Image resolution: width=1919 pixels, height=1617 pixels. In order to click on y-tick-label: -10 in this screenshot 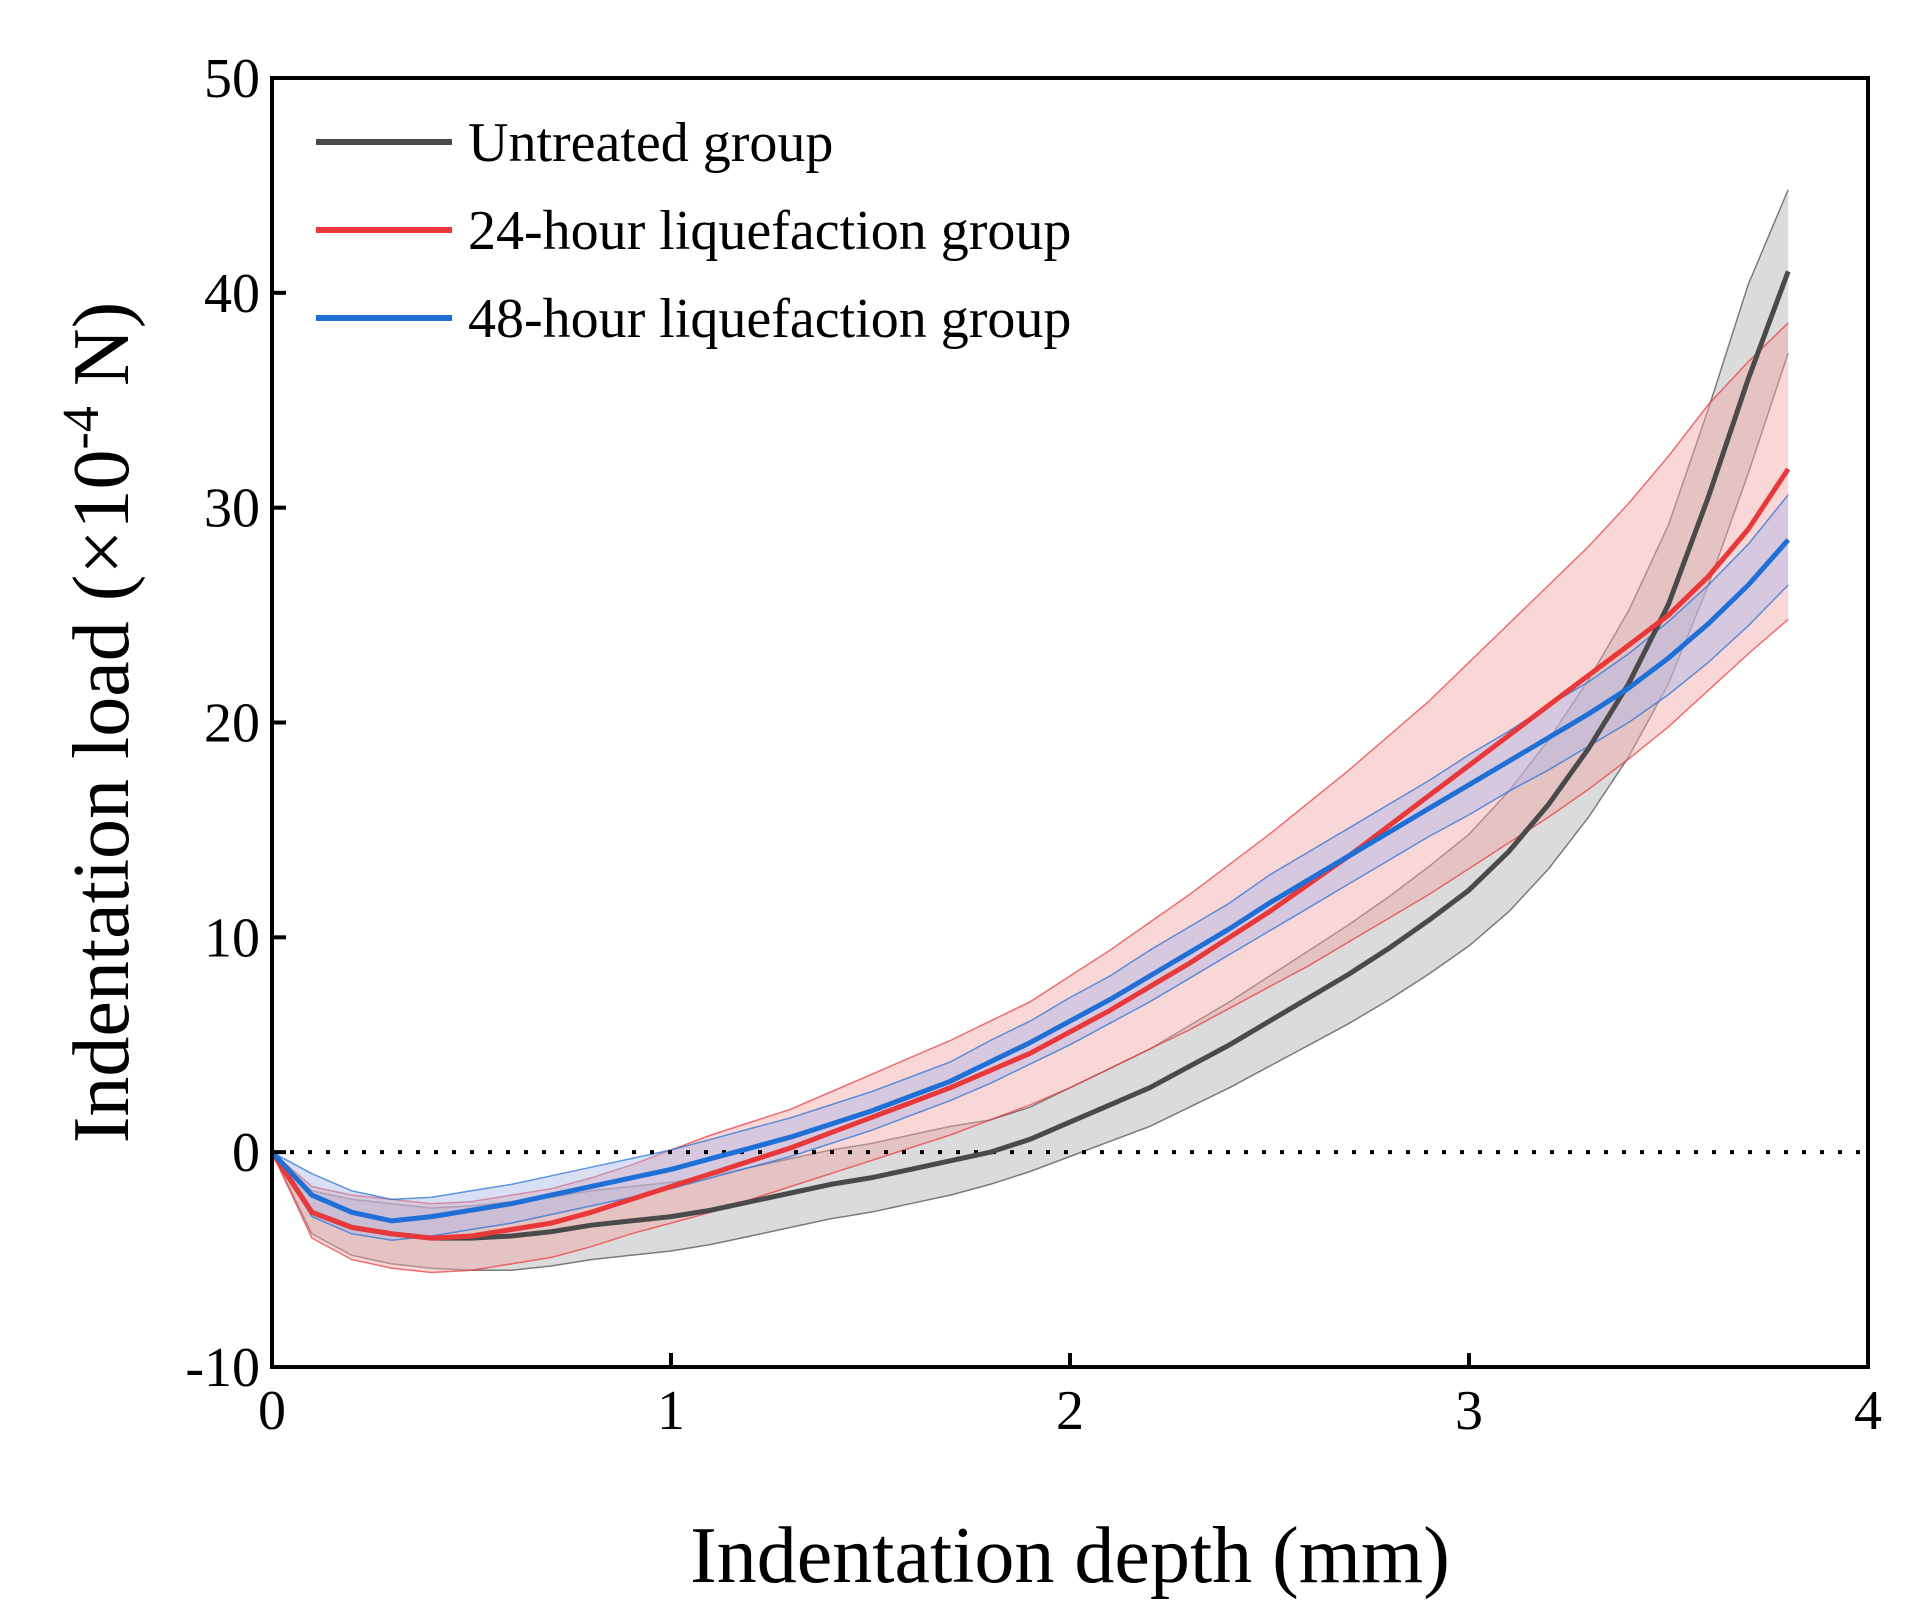, I will do `click(222, 1368)`.